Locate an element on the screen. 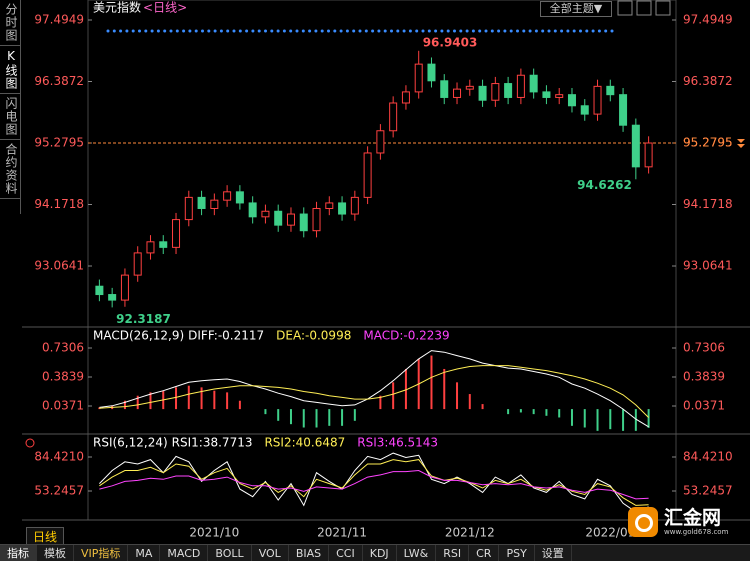 This screenshot has width=750, height=561. toolbar-item: MACD is located at coordinates (184, 553).